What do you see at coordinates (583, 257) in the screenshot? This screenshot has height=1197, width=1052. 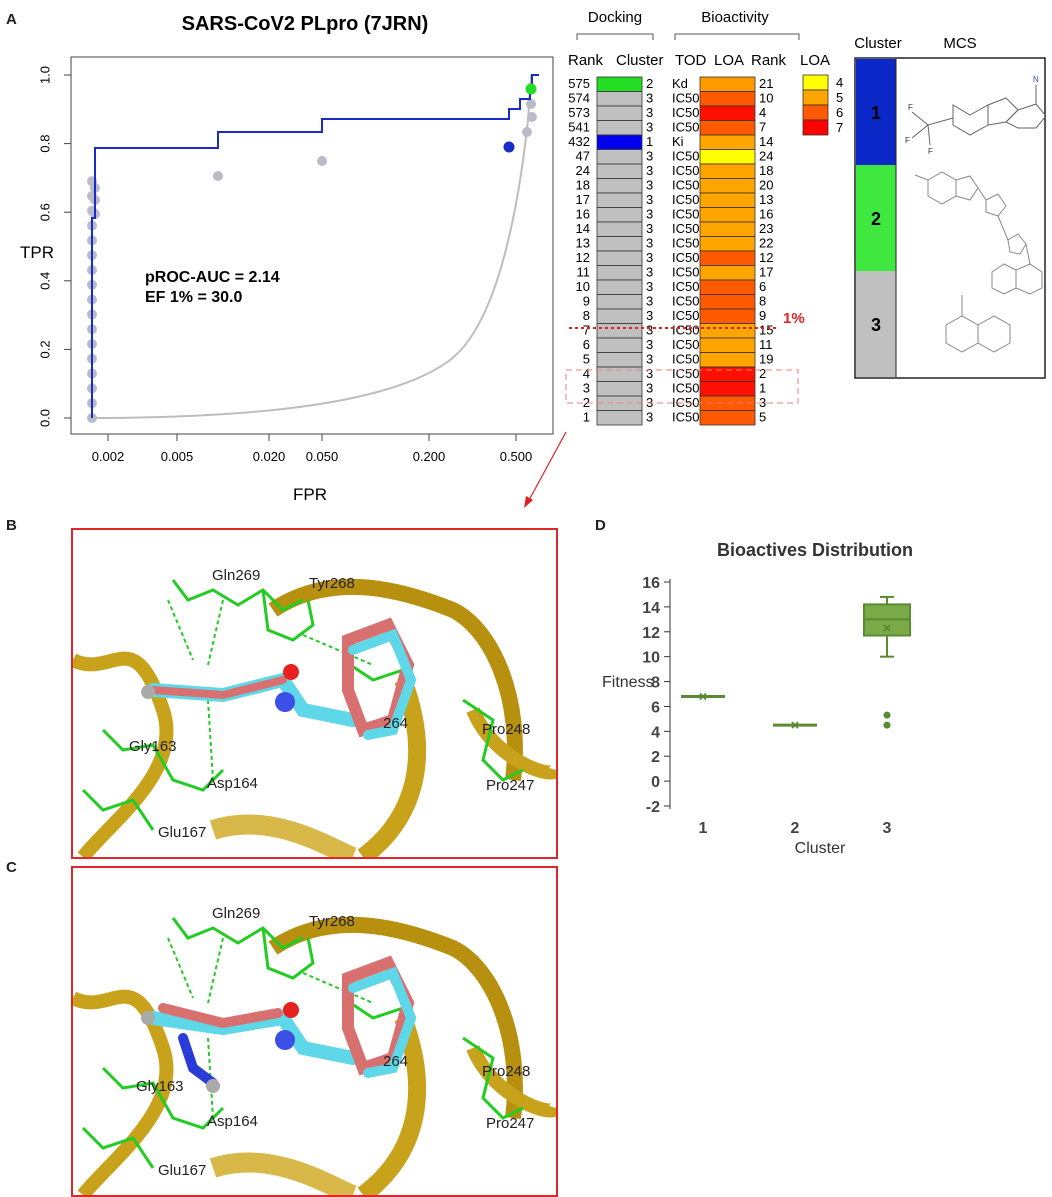 I see `docking-rank: 12` at bounding box center [583, 257].